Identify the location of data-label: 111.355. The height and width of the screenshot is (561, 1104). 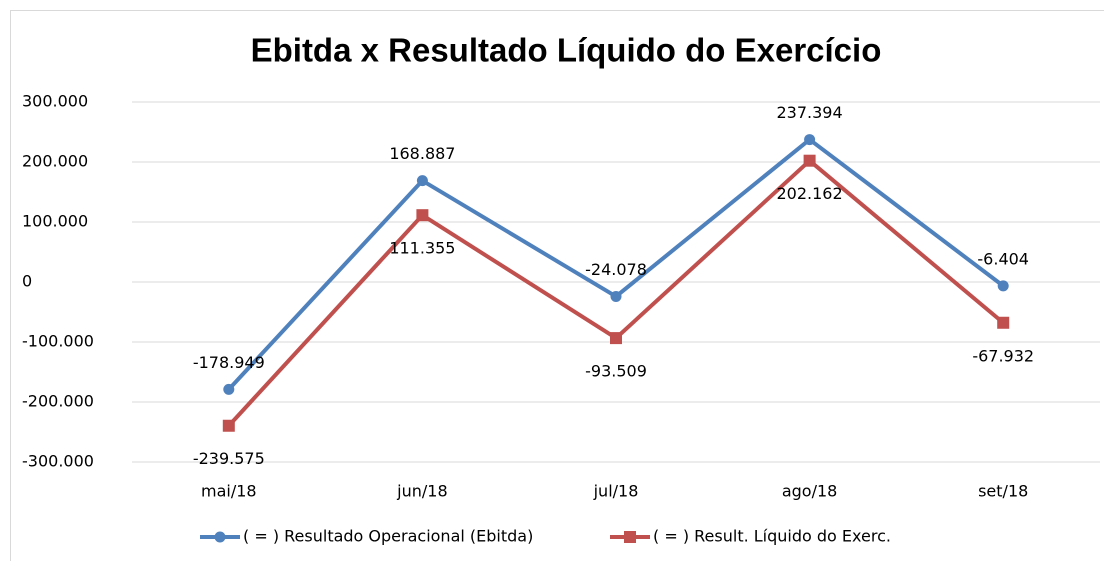
(422, 248).